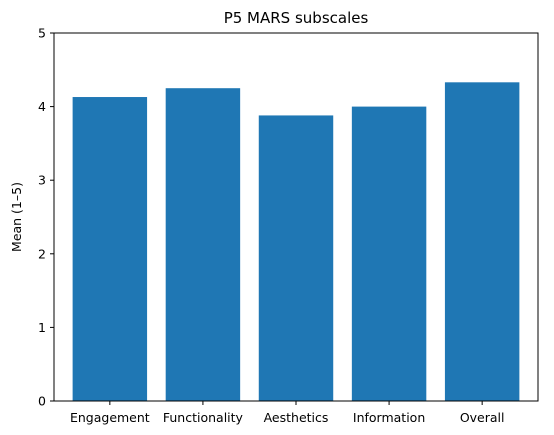 The height and width of the screenshot is (435, 554). What do you see at coordinates (296, 18) in the screenshot?
I see `chart-title: P5 MARS subscales` at bounding box center [296, 18].